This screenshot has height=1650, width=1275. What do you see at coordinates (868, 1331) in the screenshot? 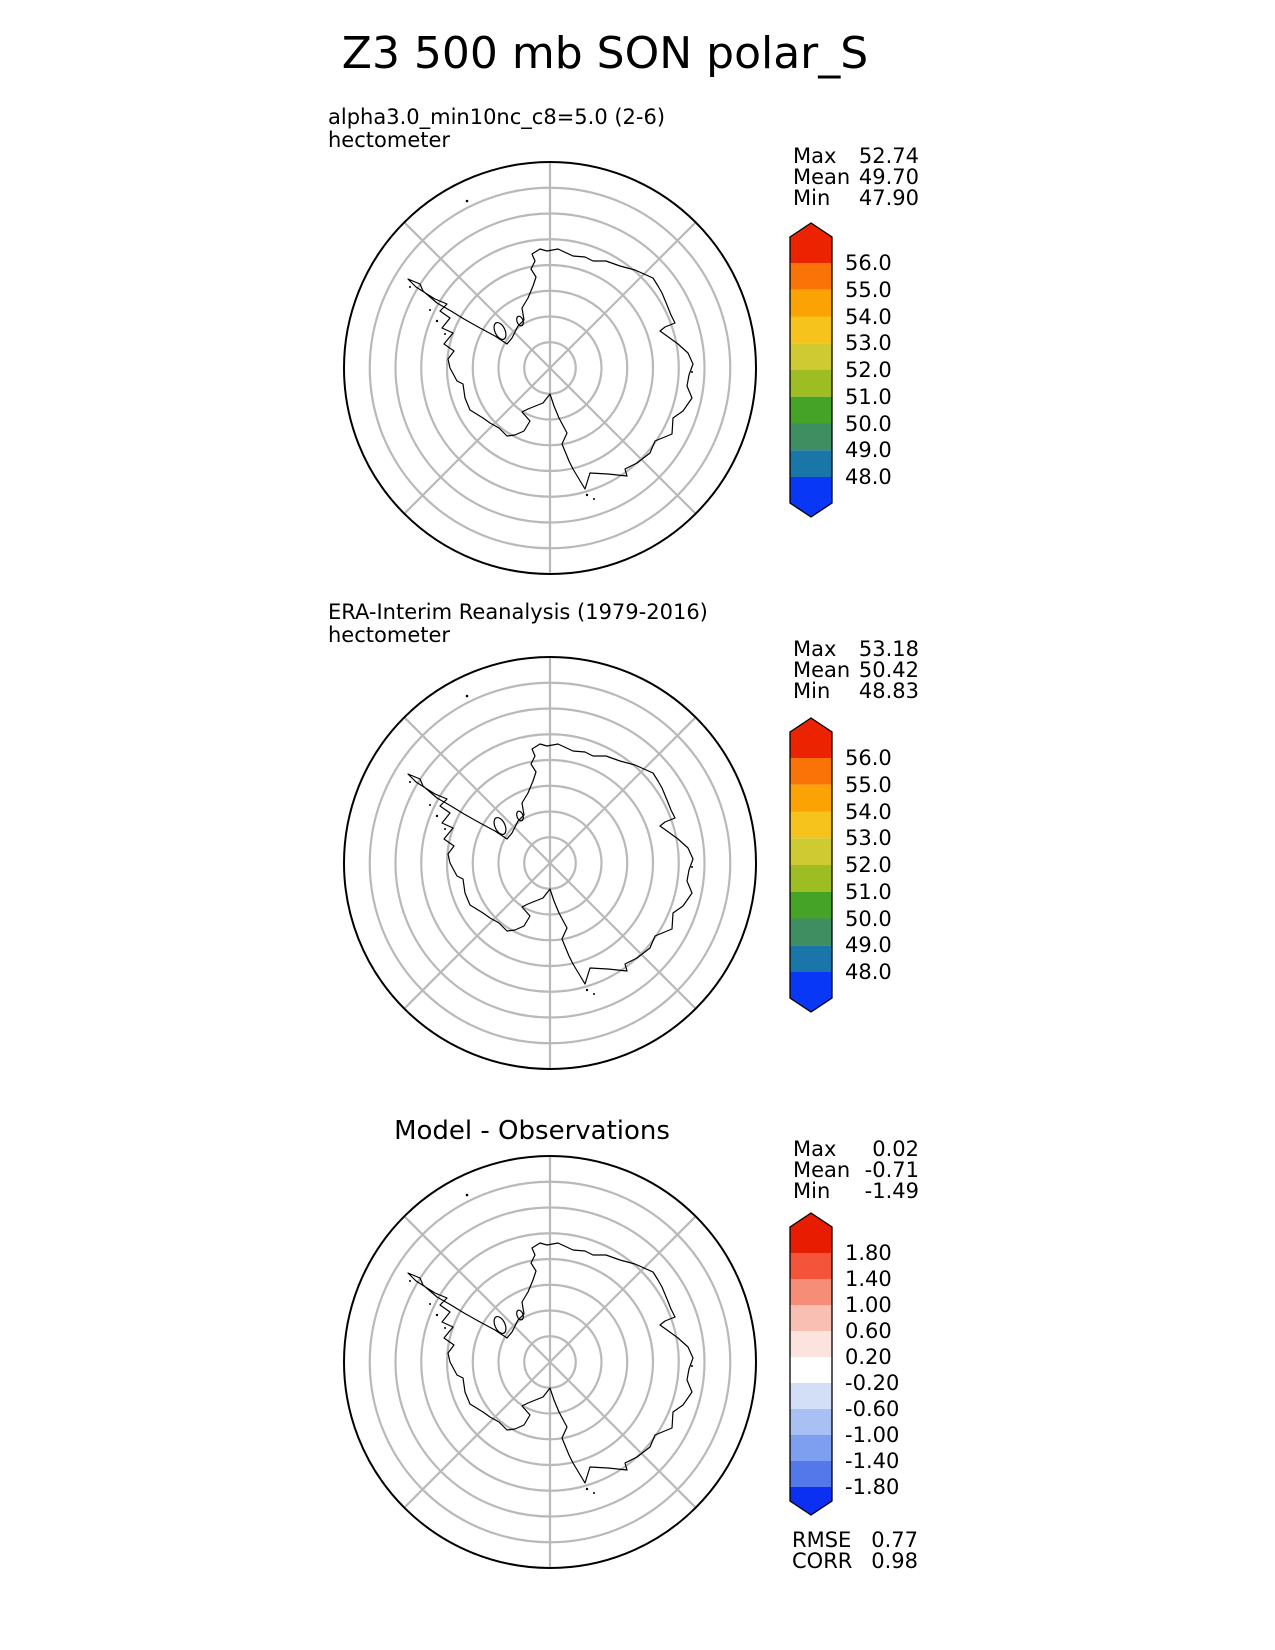
I see `colorbar-label: 0.60` at bounding box center [868, 1331].